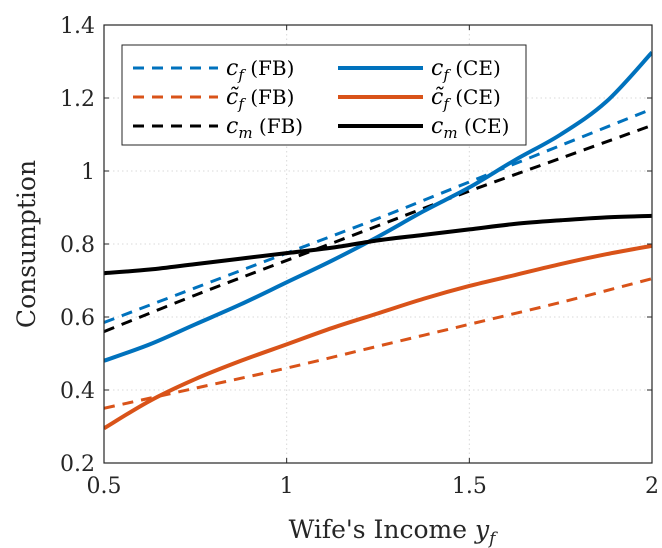  Describe the element at coordinates (470, 128) in the screenshot. I see `legend-label: cm (CE)` at that location.